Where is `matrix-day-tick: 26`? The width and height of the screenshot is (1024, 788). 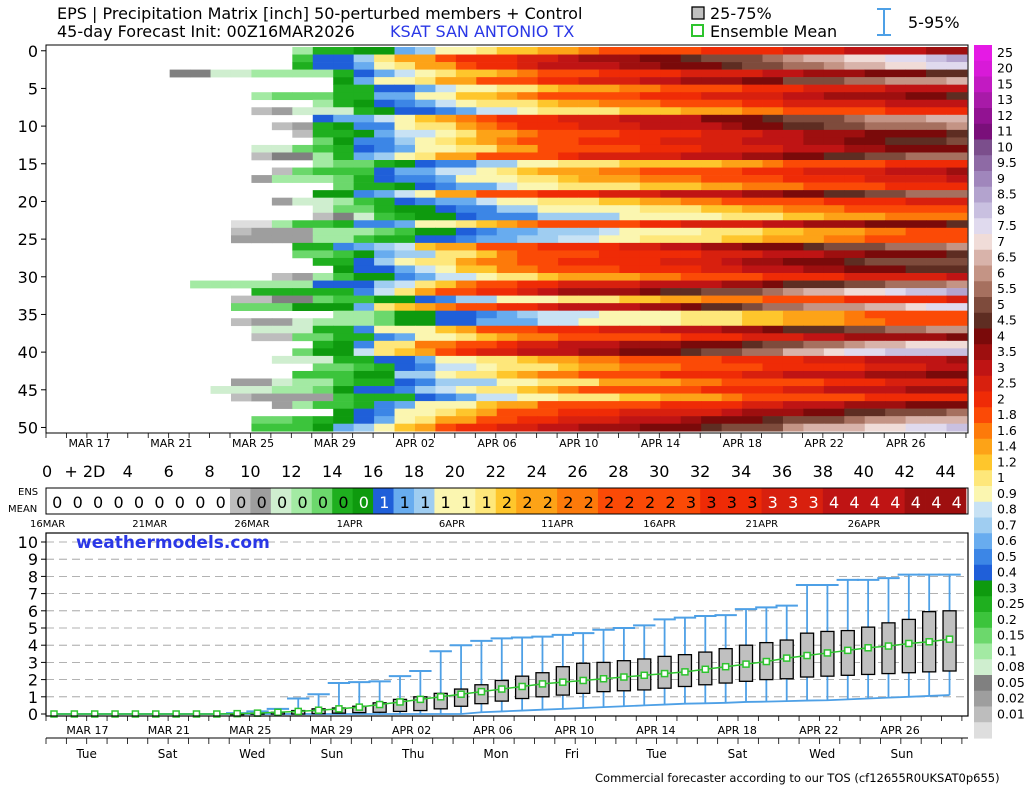 matrix-day-tick: 26 is located at coordinates (577, 471).